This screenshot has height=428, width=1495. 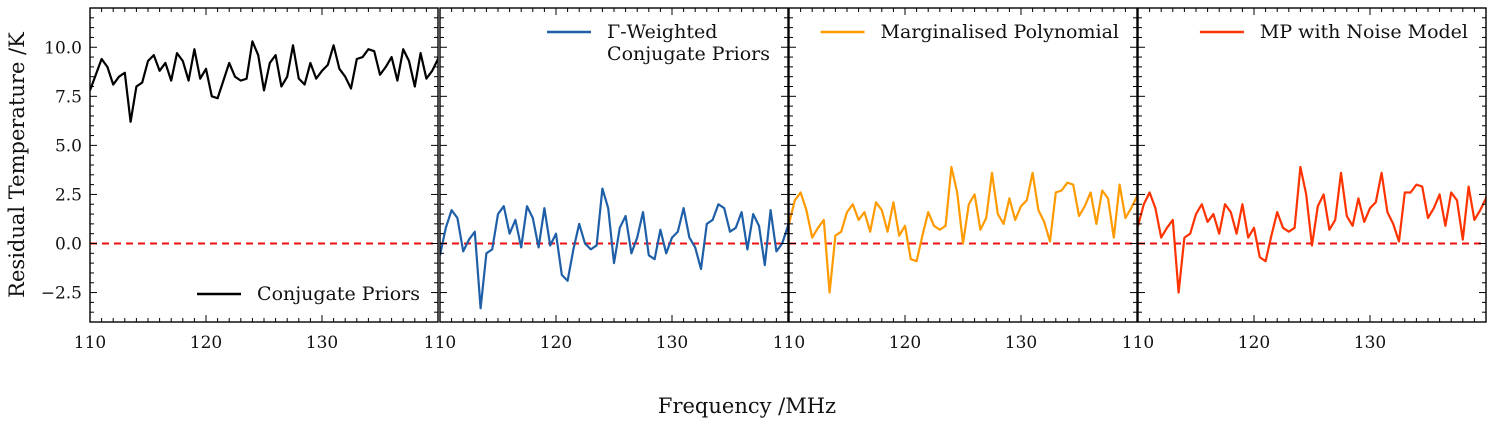 What do you see at coordinates (68, 245) in the screenshot?
I see `y-tick-label: 0.0` at bounding box center [68, 245].